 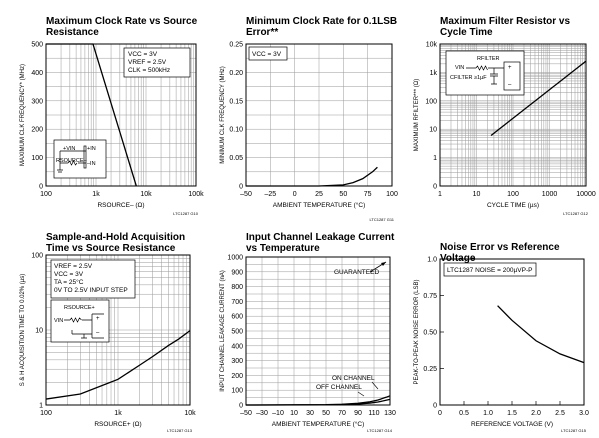 What do you see at coordinates (236, 101) in the screenshot?
I see `y-tick-label: 0.15` at bounding box center [236, 101].